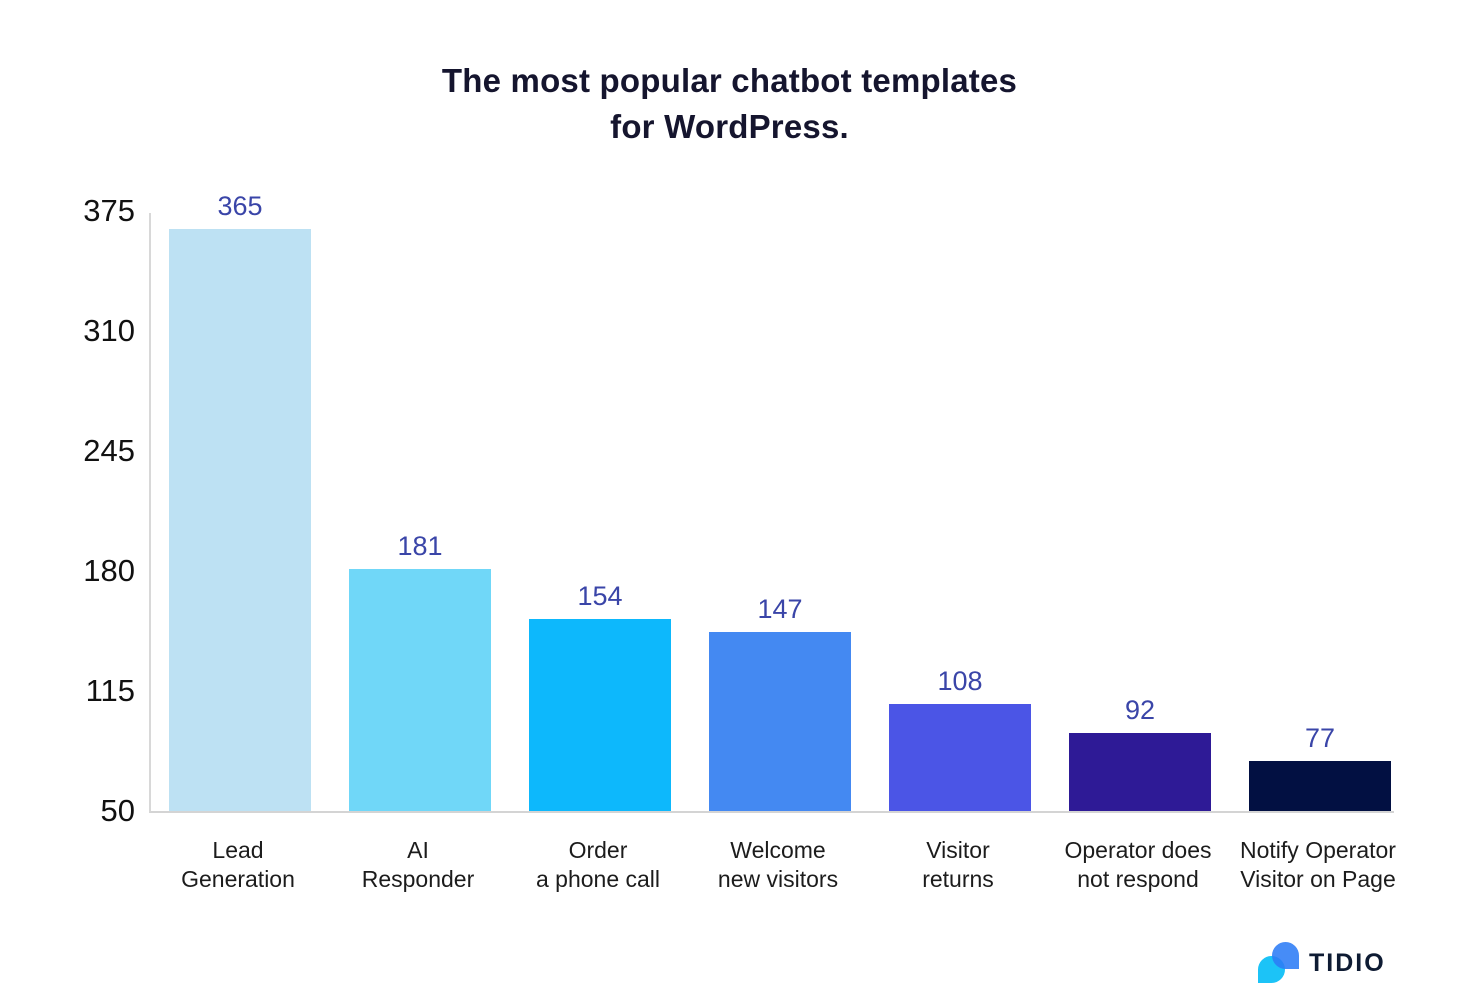 Image resolution: width=1459 pixels, height=1006 pixels. Describe the element at coordinates (960, 512) in the screenshot. I see `bar-group-visitor-returns: 108` at that location.